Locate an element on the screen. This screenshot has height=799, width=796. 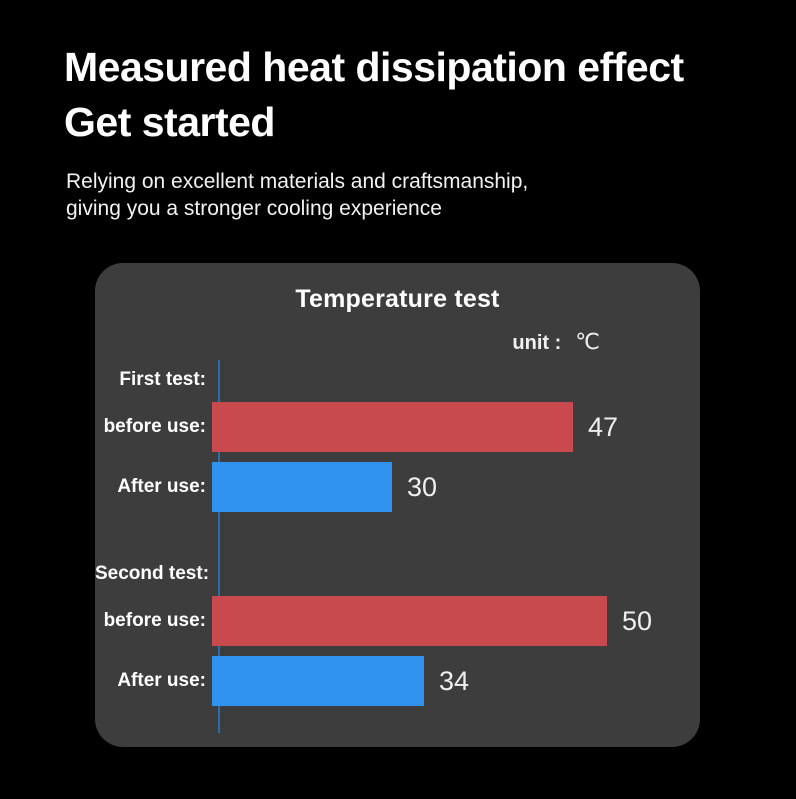
page-subtitle-line2: giving you a stronger cooling experience is located at coordinates (254, 208).